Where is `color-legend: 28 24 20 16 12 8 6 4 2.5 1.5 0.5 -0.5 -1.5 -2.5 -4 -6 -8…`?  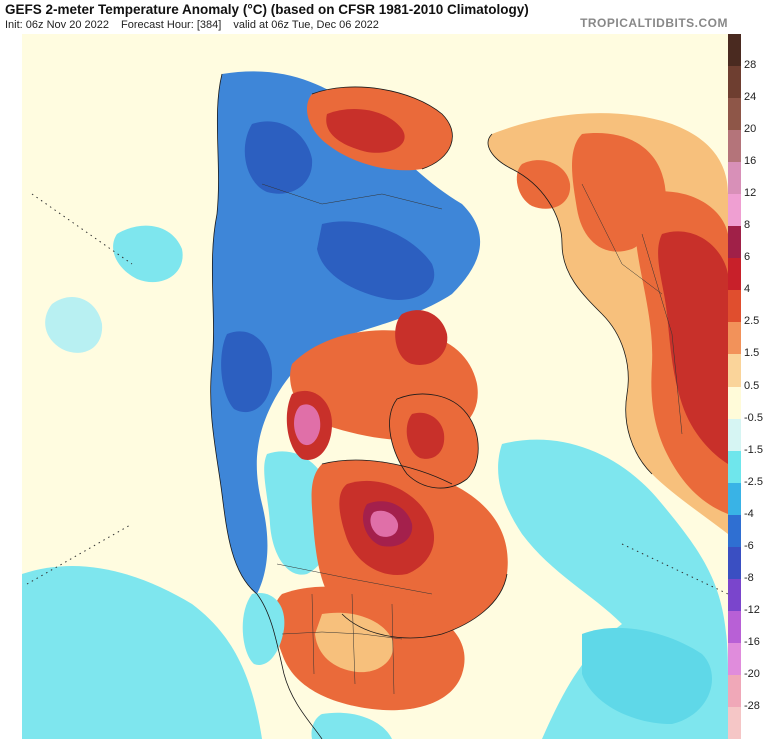
color-legend: 28 24 20 16 12 8 6 4 2.5 1.5 0.5 -0.5 -1.5 -2.5 -4 -6 -8… is located at coordinates (748, 387).